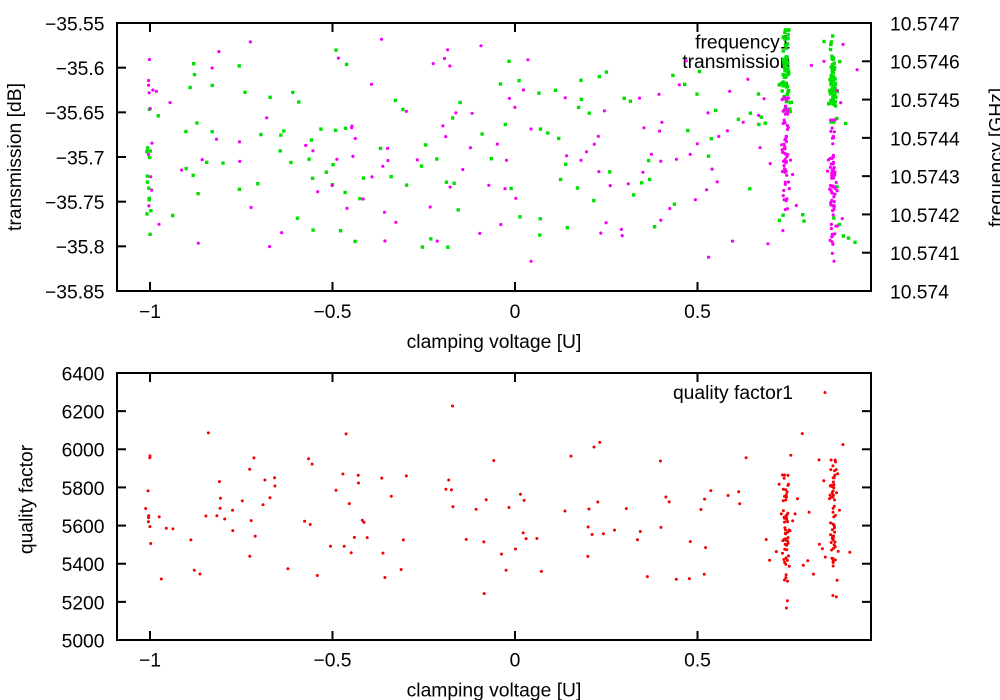 The height and width of the screenshot is (700, 1000). Describe the element at coordinates (83, 489) in the screenshot. I see `svg-text: 5800` at that location.